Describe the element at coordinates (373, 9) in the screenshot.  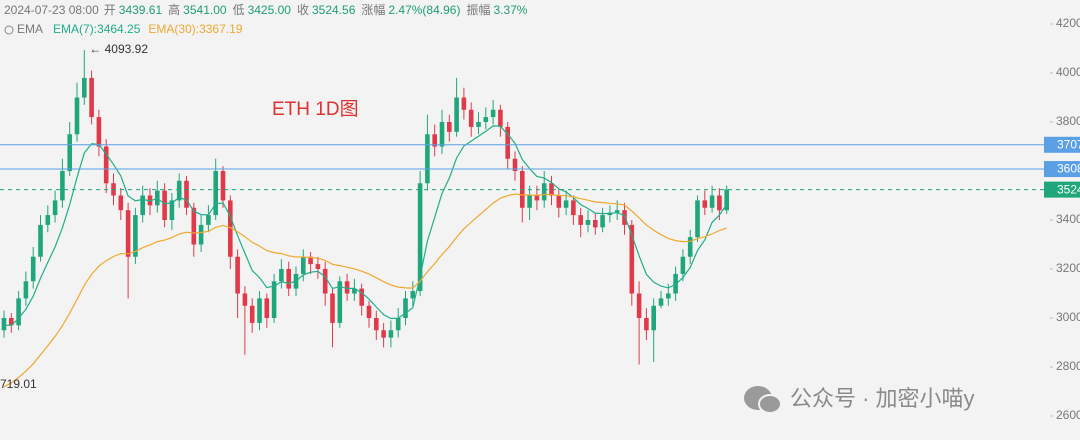
I see `header-key: 涨幅` at that location.